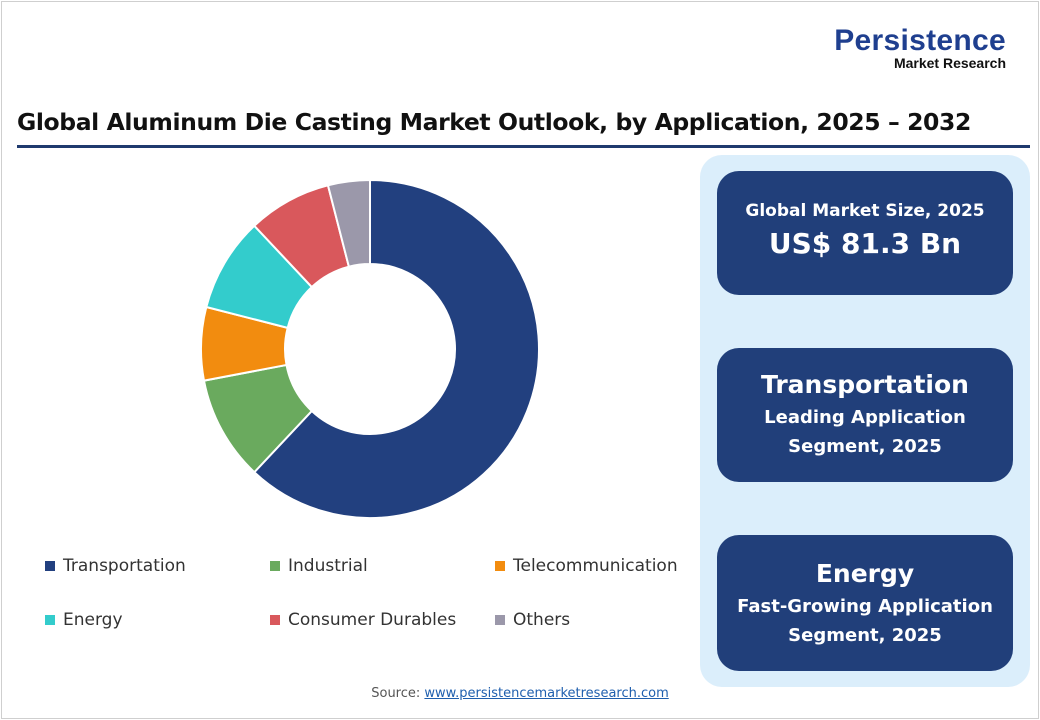 This screenshot has height=720, width=1040. What do you see at coordinates (920, 40) in the screenshot?
I see `logo-line1: Persistence` at bounding box center [920, 40].